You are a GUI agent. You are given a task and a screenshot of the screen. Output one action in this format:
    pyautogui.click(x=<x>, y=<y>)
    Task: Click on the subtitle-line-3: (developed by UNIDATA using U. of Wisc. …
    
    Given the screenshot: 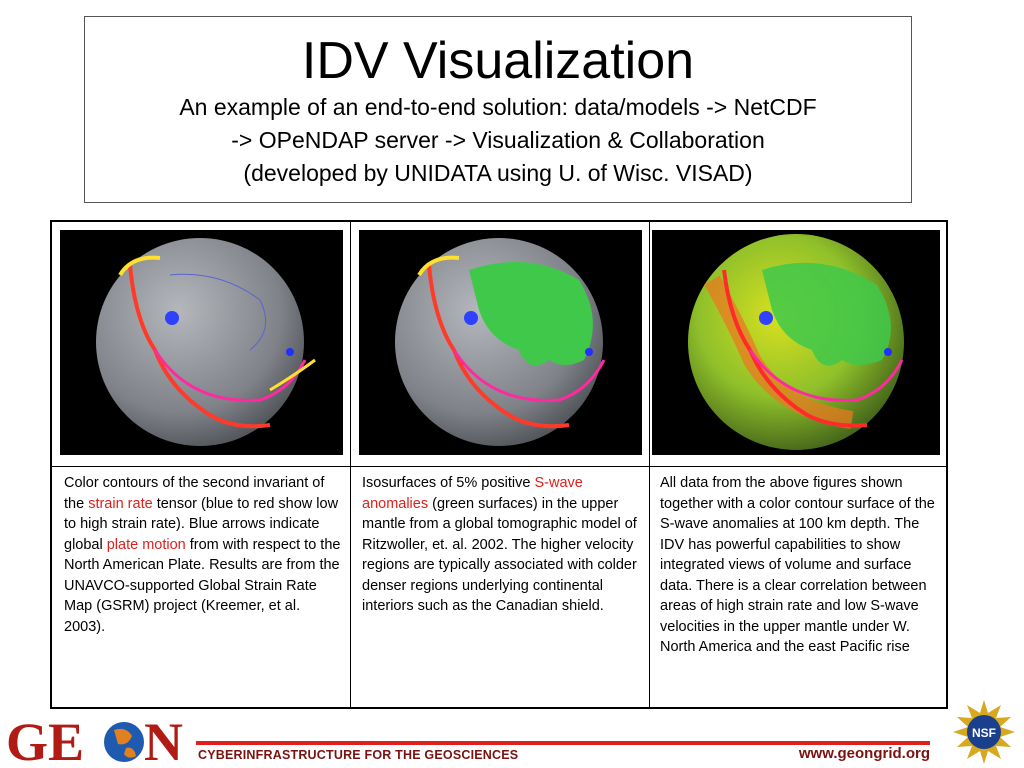 What is the action you would take?
    pyautogui.click(x=498, y=173)
    